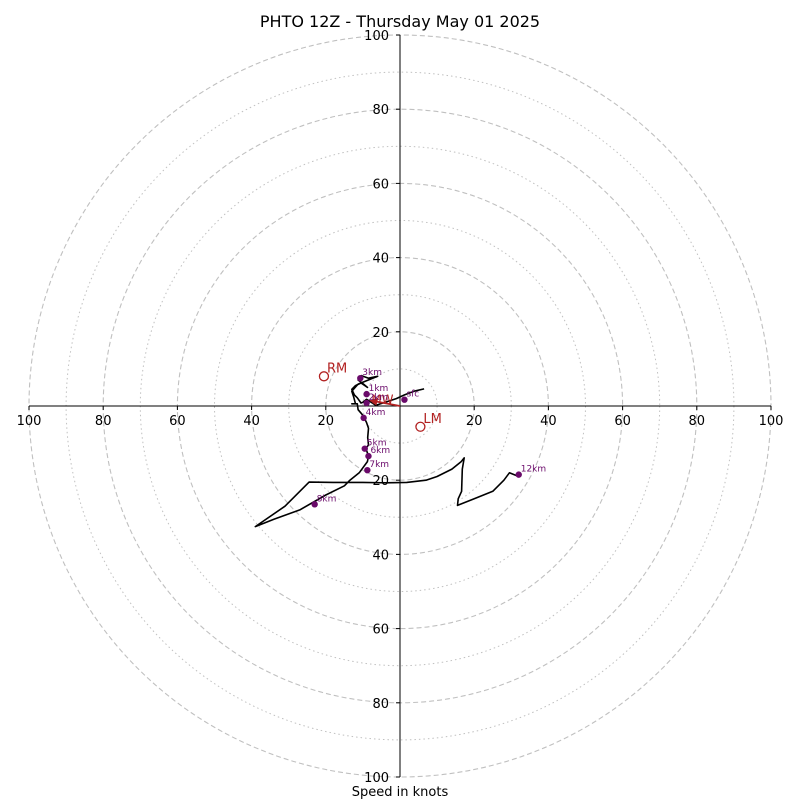 The height and width of the screenshot is (805, 800). What do you see at coordinates (372, 373) in the screenshot?
I see `height-label-3km: 3km` at bounding box center [372, 373].